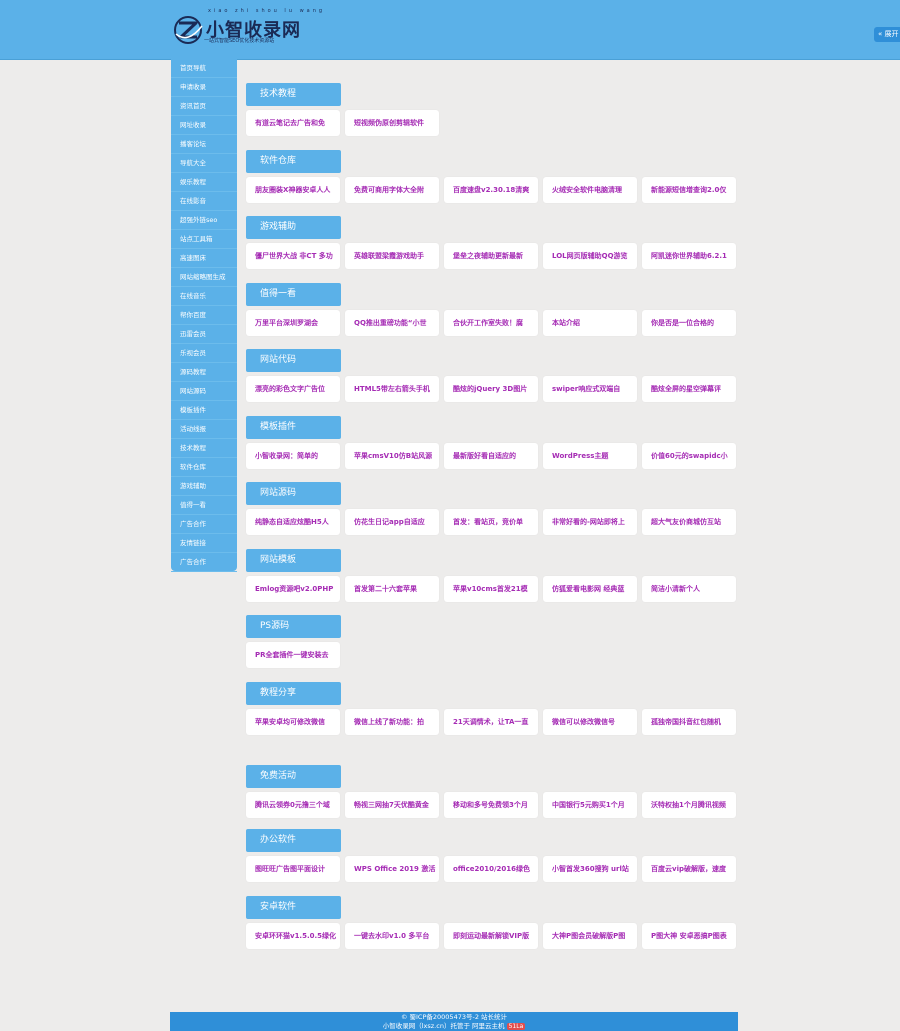 This screenshot has height=1031, width=900. What do you see at coordinates (689, 805) in the screenshot?
I see `article-link: 沃特权抽1个月腾讯视频` at bounding box center [689, 805].